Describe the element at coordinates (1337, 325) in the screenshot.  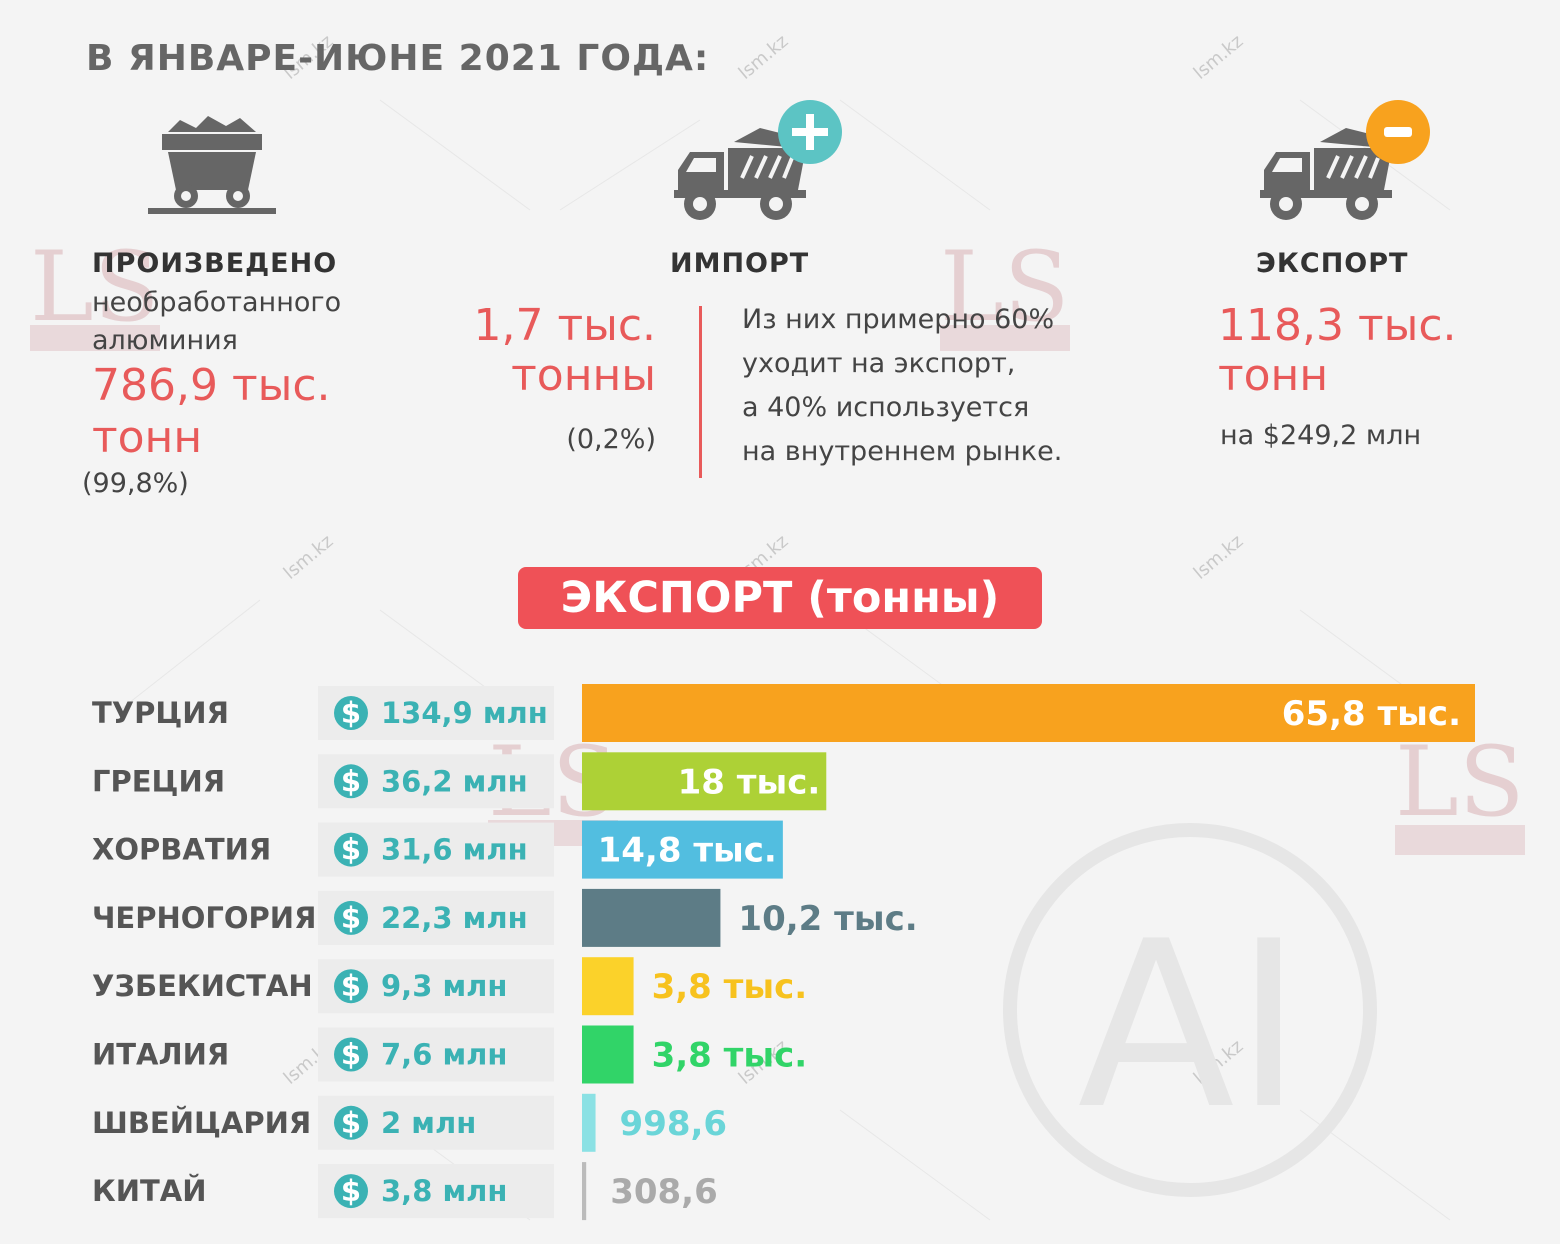
I see `export-value: 118,3 тыс.` at that location.